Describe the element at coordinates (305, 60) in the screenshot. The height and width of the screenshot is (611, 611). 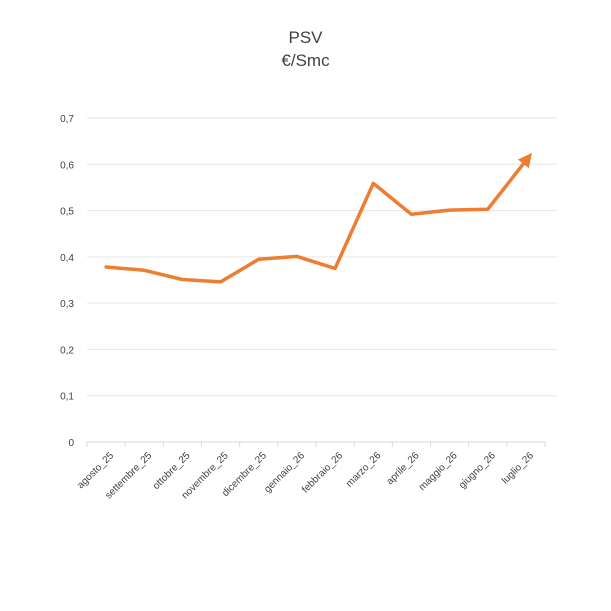
I see `chart-subtitle: €/Smc` at that location.